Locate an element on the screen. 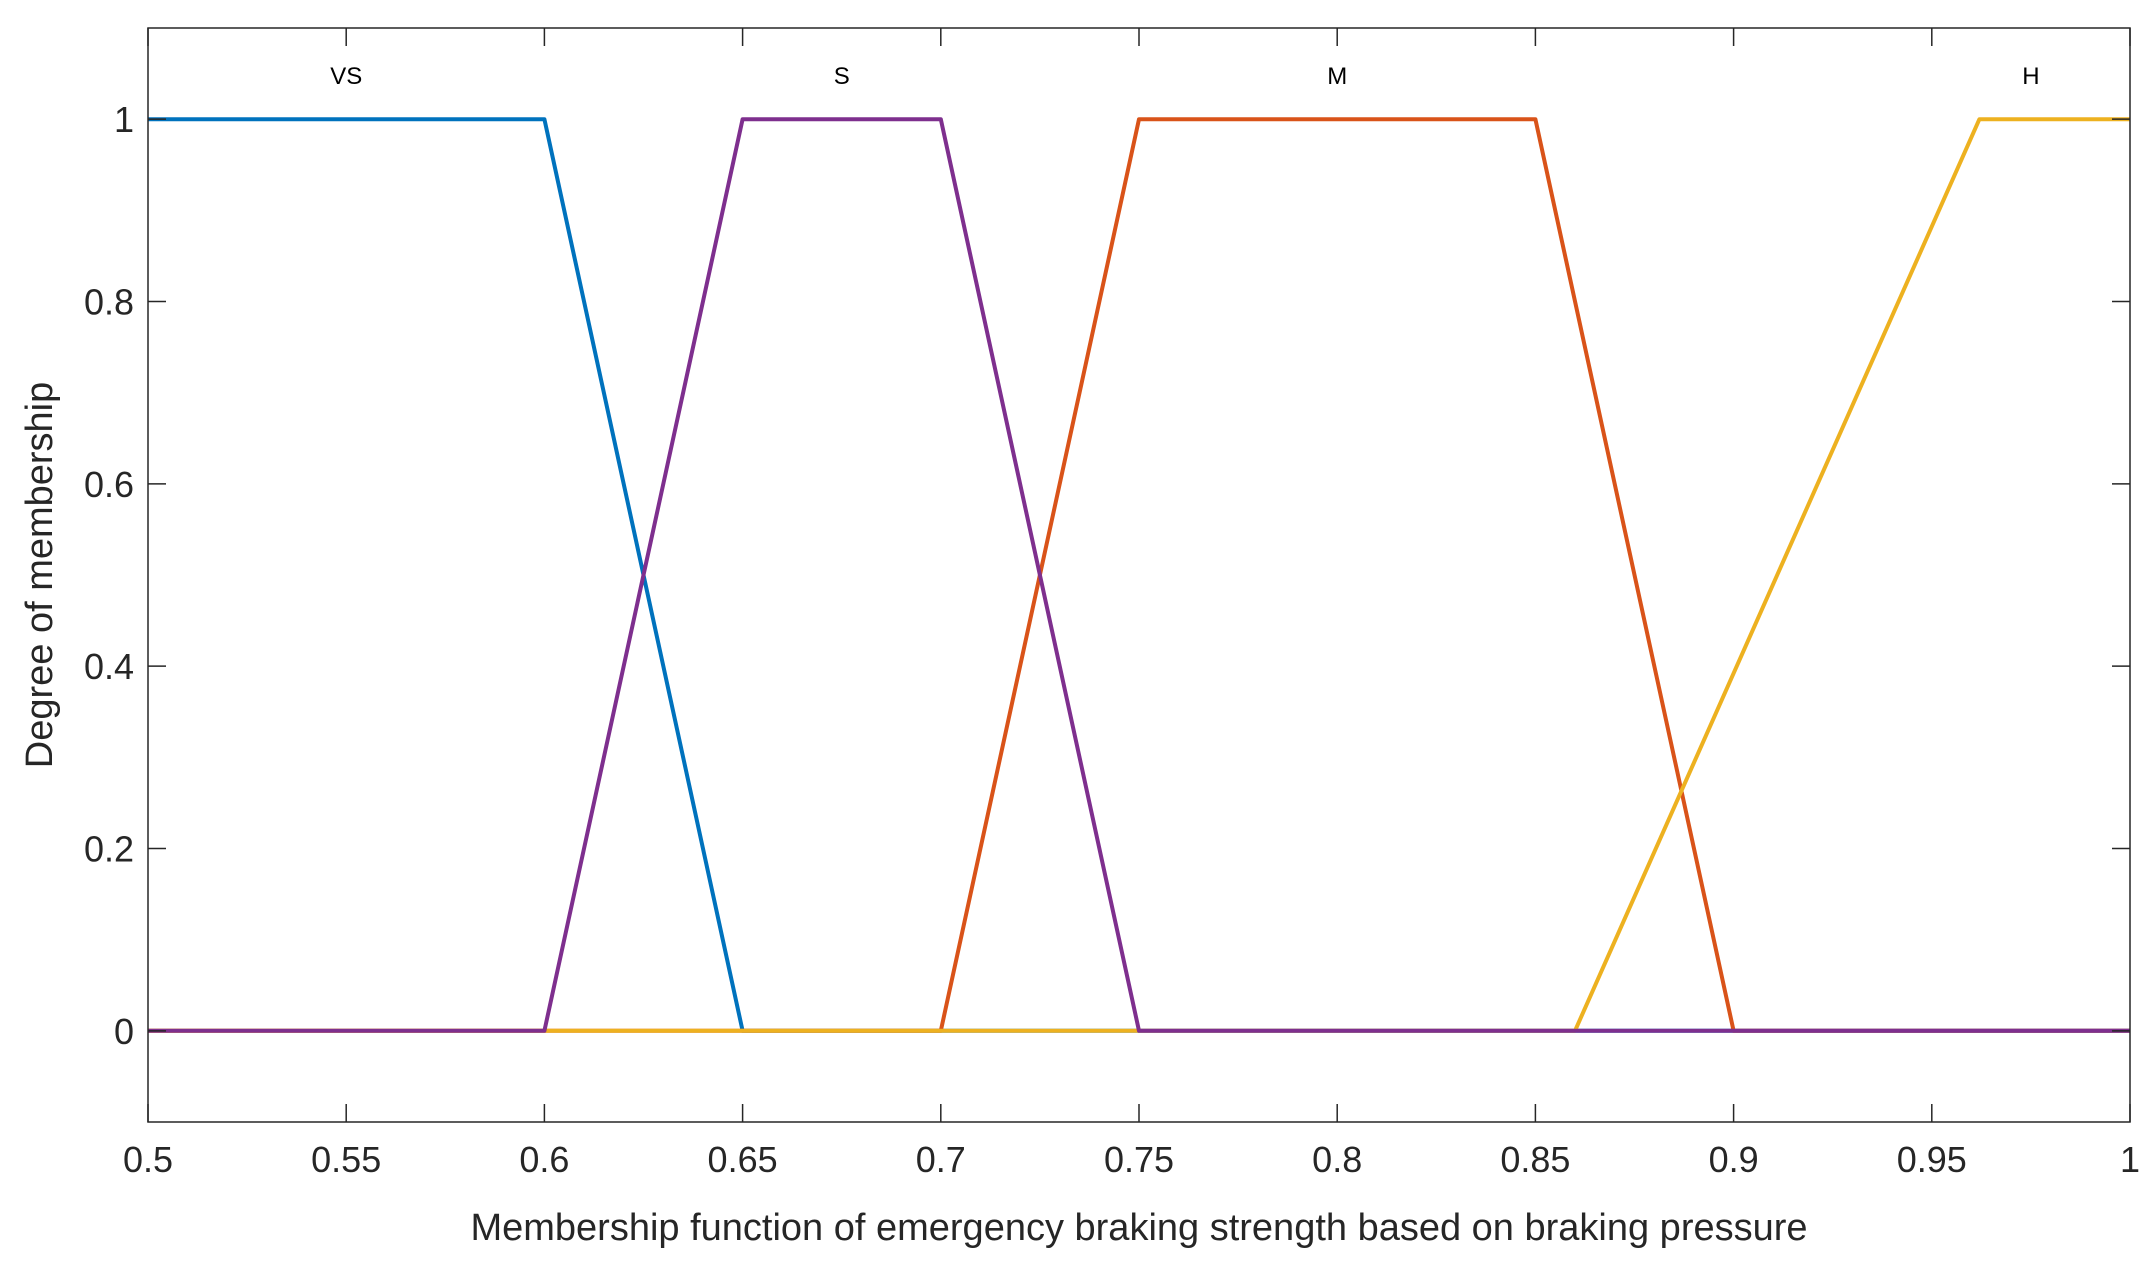 The width and height of the screenshot is (2155, 1270). x-tick-label: 0.85 is located at coordinates (1535, 1159).